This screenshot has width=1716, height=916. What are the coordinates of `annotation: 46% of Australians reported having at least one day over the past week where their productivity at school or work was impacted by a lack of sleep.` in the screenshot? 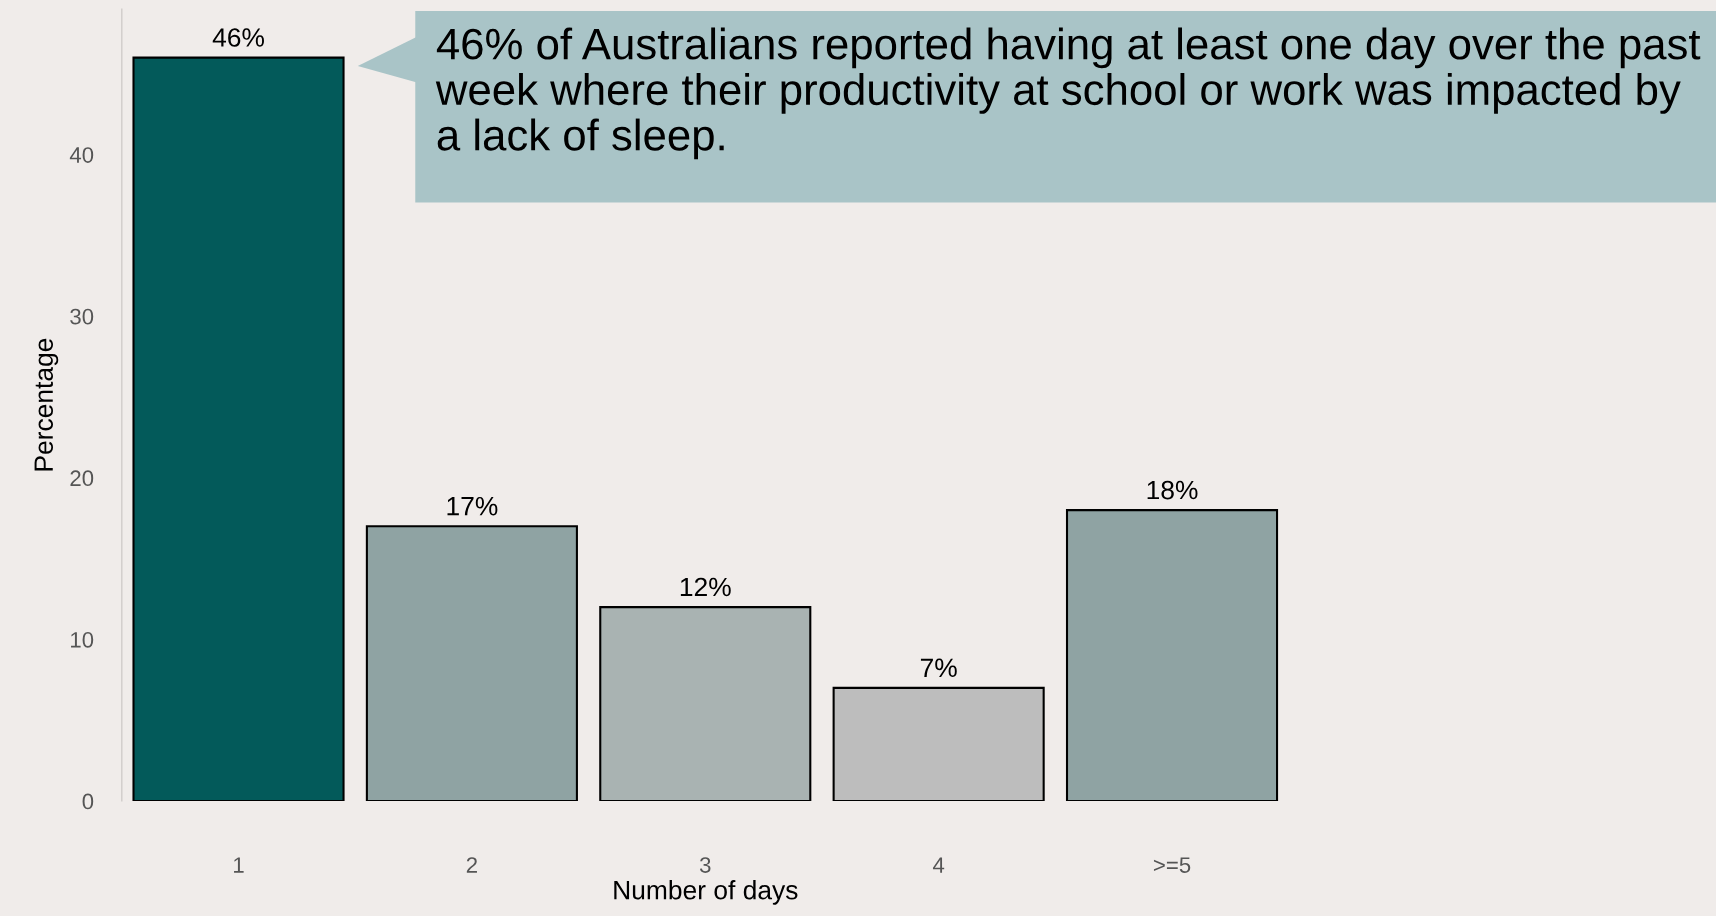 It's located at (1068, 93).